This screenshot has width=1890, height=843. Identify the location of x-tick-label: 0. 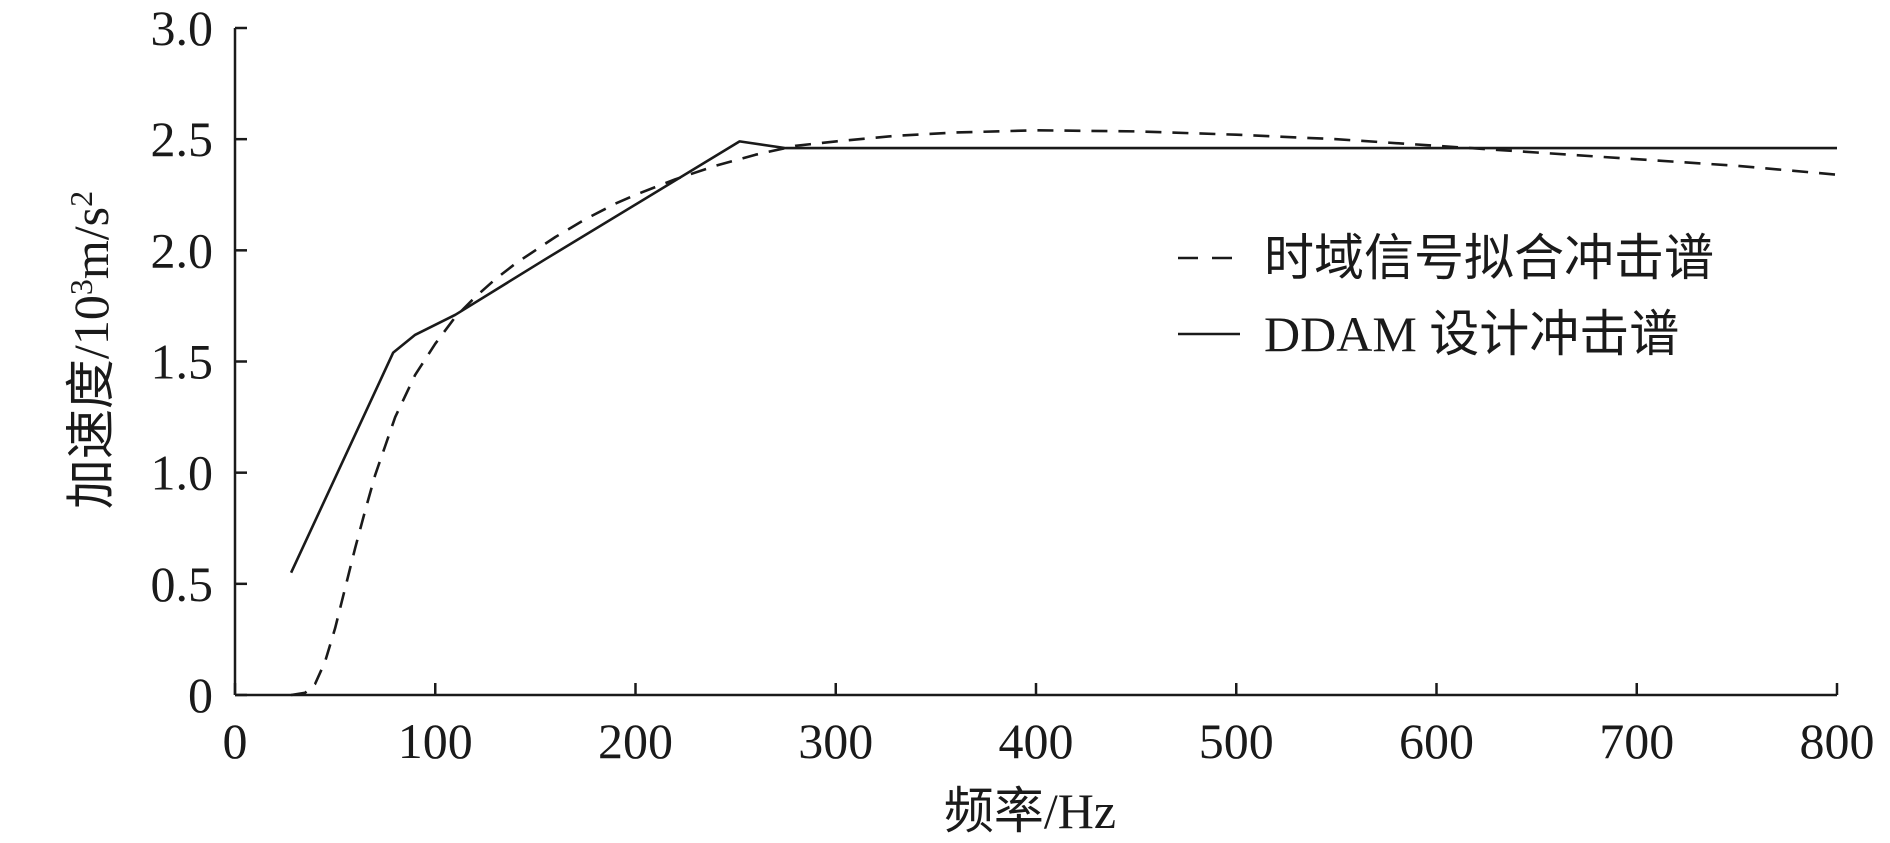
(235, 741).